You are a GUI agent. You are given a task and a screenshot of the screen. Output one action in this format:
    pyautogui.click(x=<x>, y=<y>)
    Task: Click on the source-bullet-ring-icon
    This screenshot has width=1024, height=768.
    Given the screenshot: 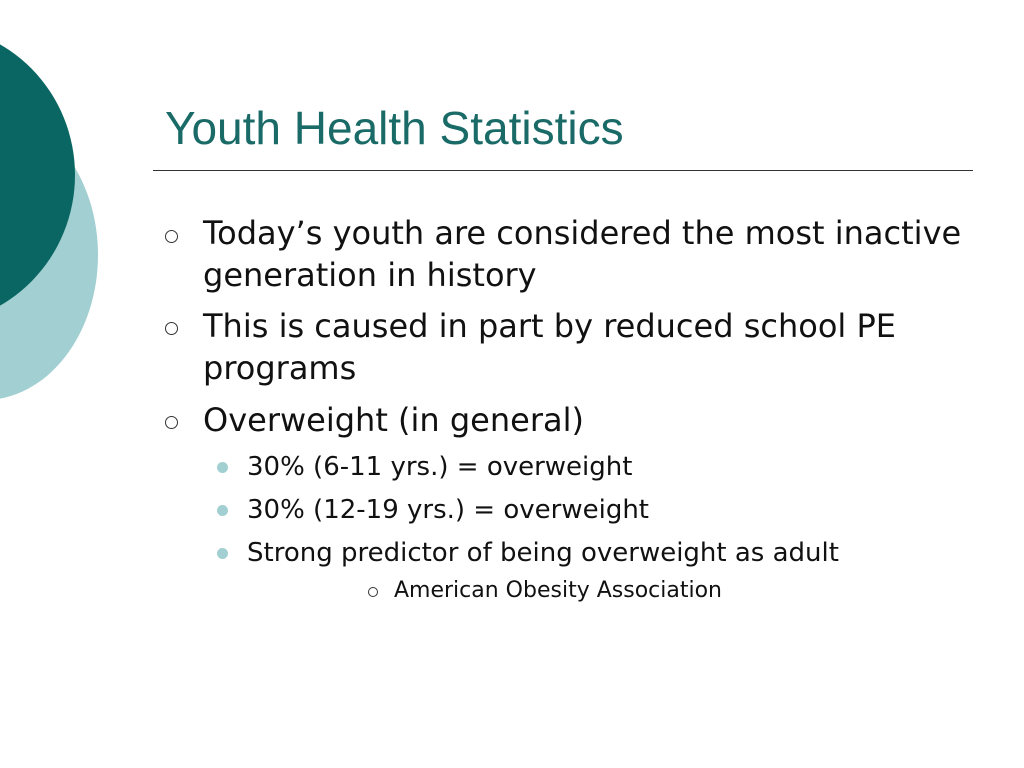 What is the action you would take?
    pyautogui.click(x=373, y=592)
    